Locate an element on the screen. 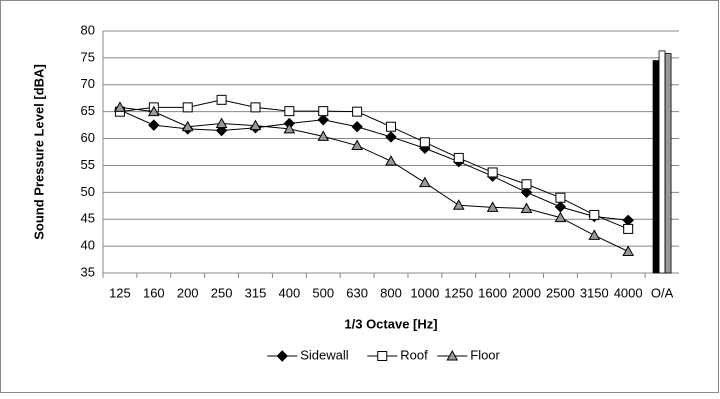 The width and height of the screenshot is (720, 399). y-tick-label: 45 is located at coordinates (88, 218).